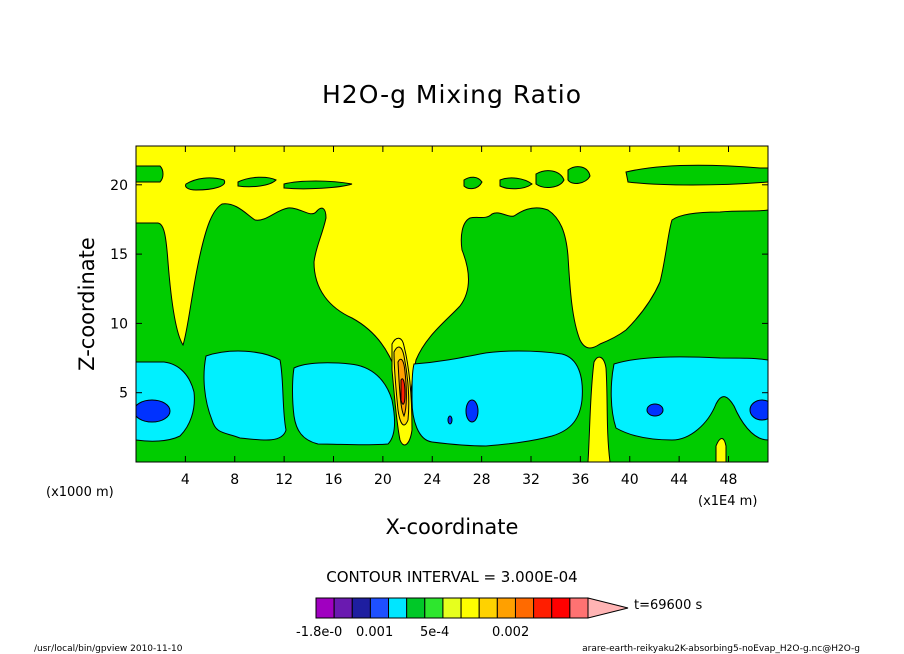 This screenshot has width=904, height=654. What do you see at coordinates (452, 527) in the screenshot?
I see `x-axis-label: X-coordinate` at bounding box center [452, 527].